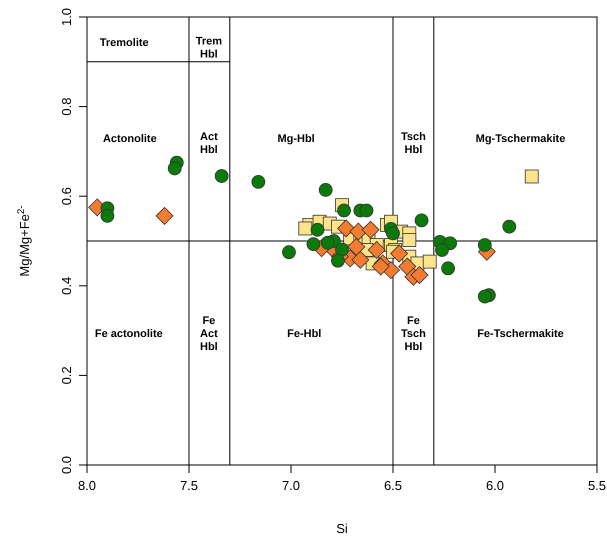 The image size is (607, 546). I want to click on y-tick-label: 1.0, so click(66, 17).